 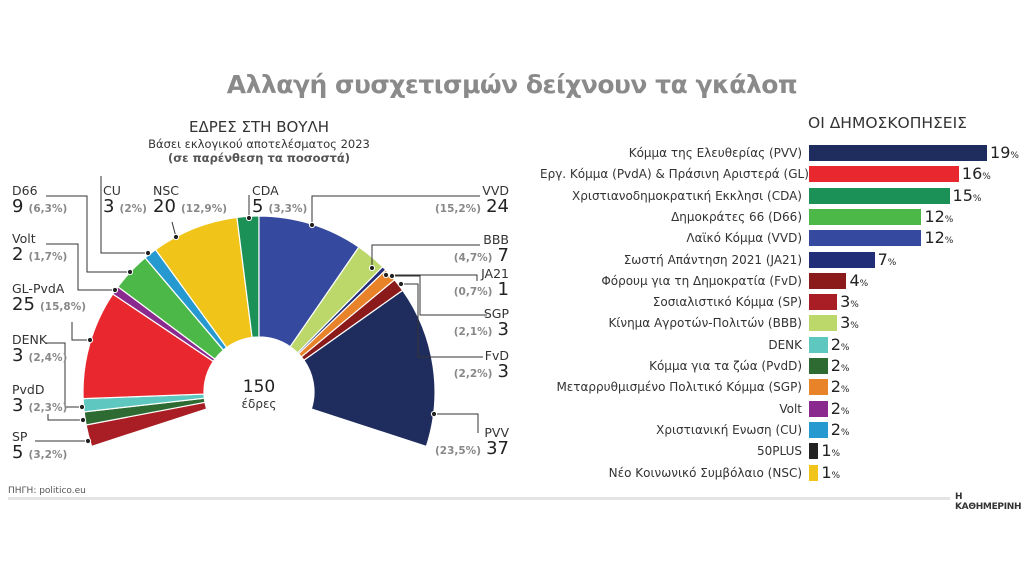 I want to click on poll-bar-label: Δημοκράτες 66 (D66), so click(x=736, y=216).